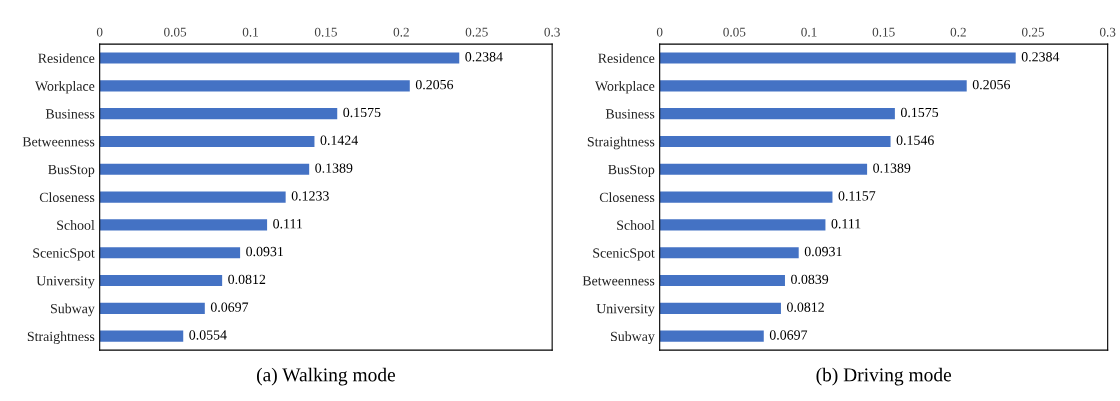 The height and width of the screenshot is (401, 1120). What do you see at coordinates (915, 140) in the screenshot?
I see `data-label: 0.1546` at bounding box center [915, 140].